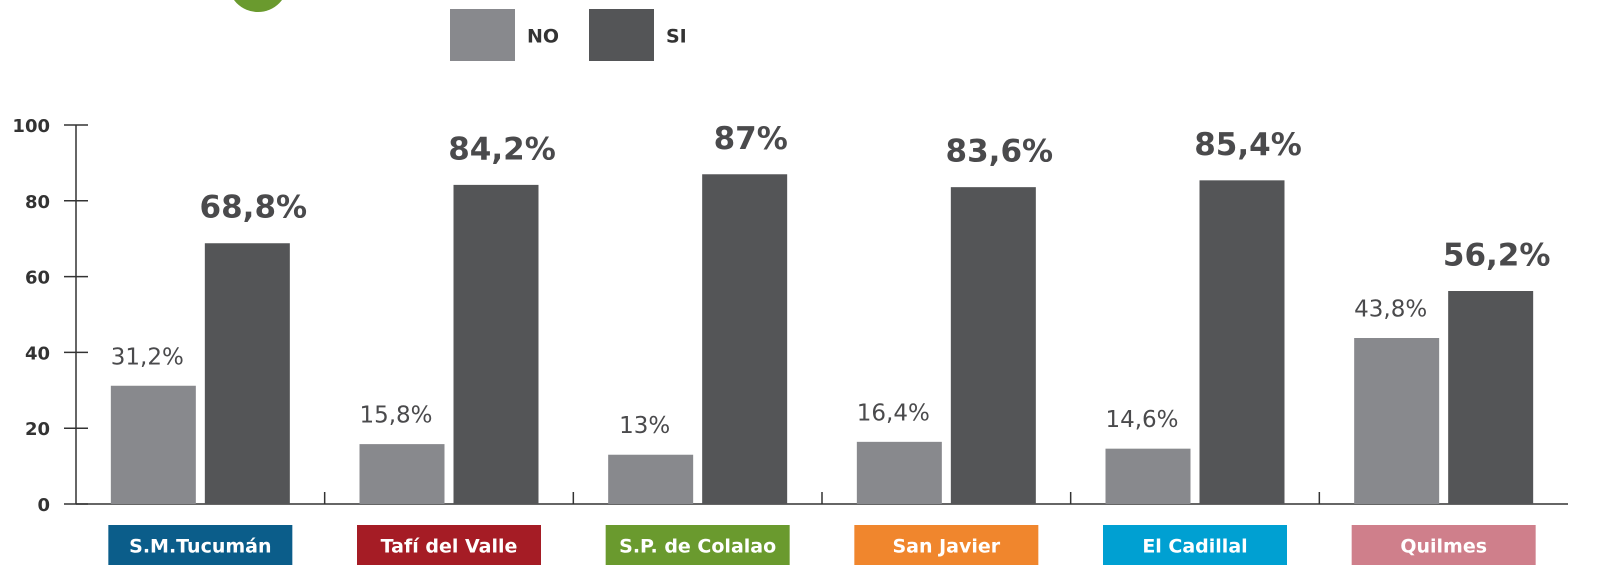 This screenshot has width=1624, height=584. Describe the element at coordinates (1390, 309) in the screenshot. I see `value-label: 43,8%` at that location.